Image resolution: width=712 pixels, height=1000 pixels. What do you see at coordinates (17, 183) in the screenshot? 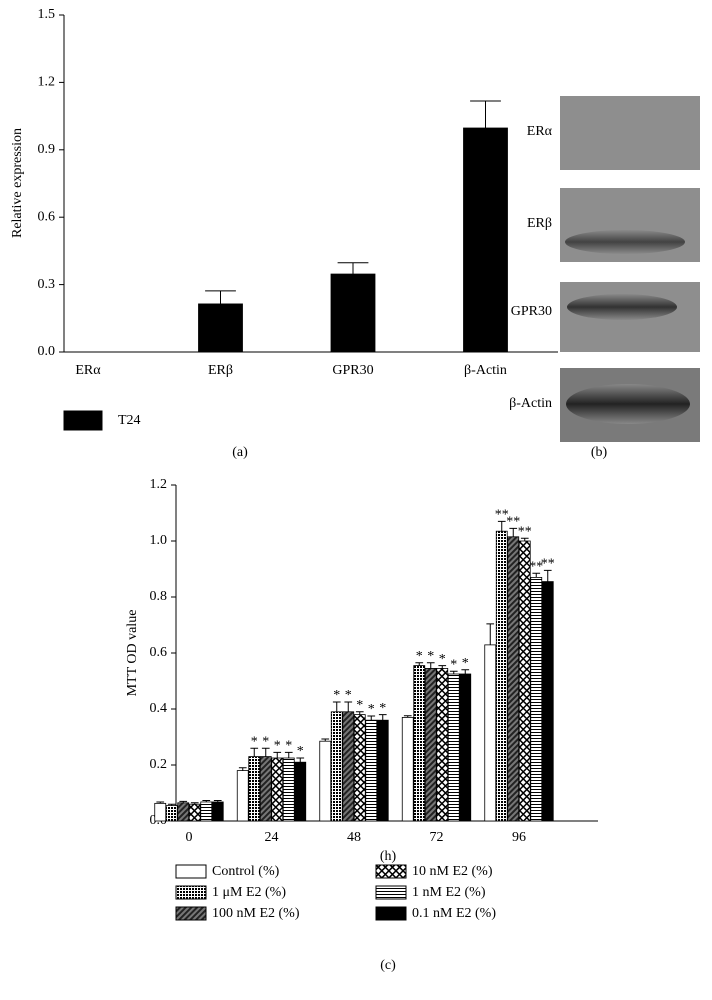
I see `y-axis-label: Relative expression` at bounding box center [17, 183].